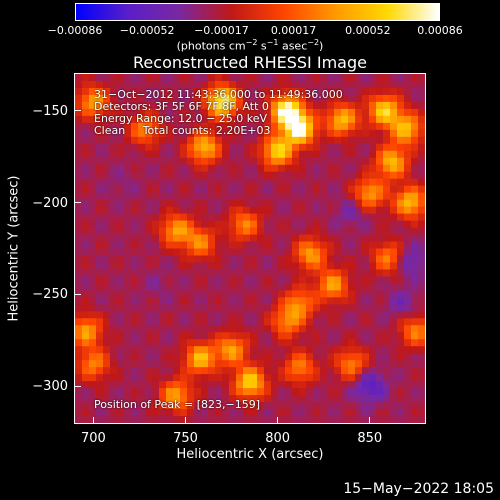  Describe the element at coordinates (293, 30) in the screenshot. I see `colorbar-tick-label: 0.00017` at that location.